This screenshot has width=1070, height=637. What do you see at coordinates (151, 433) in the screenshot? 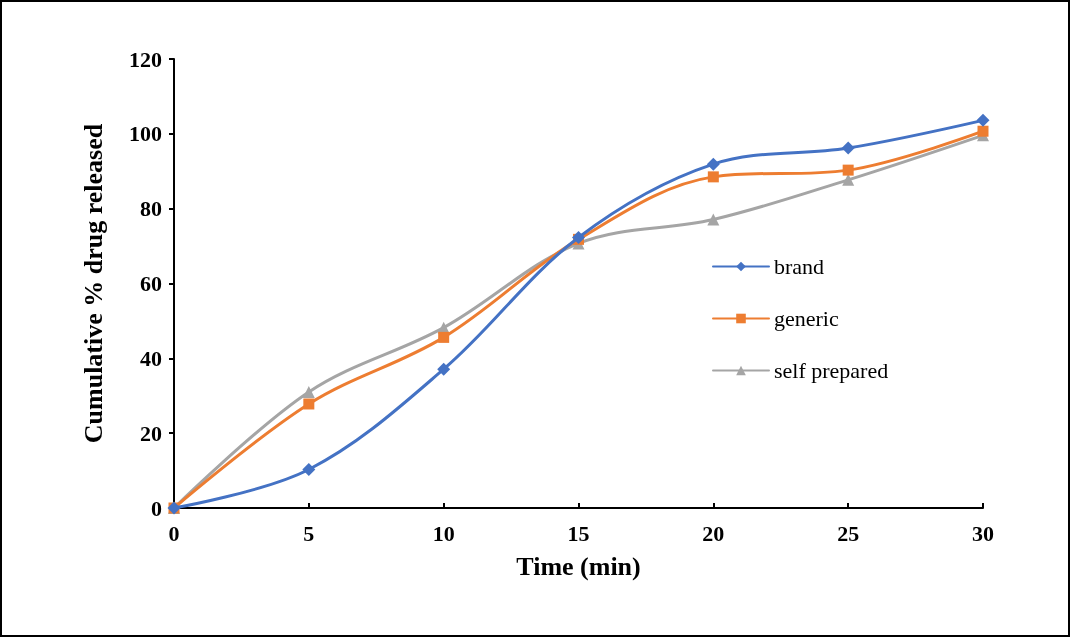
I see `y-tick-label: 20` at bounding box center [151, 433].